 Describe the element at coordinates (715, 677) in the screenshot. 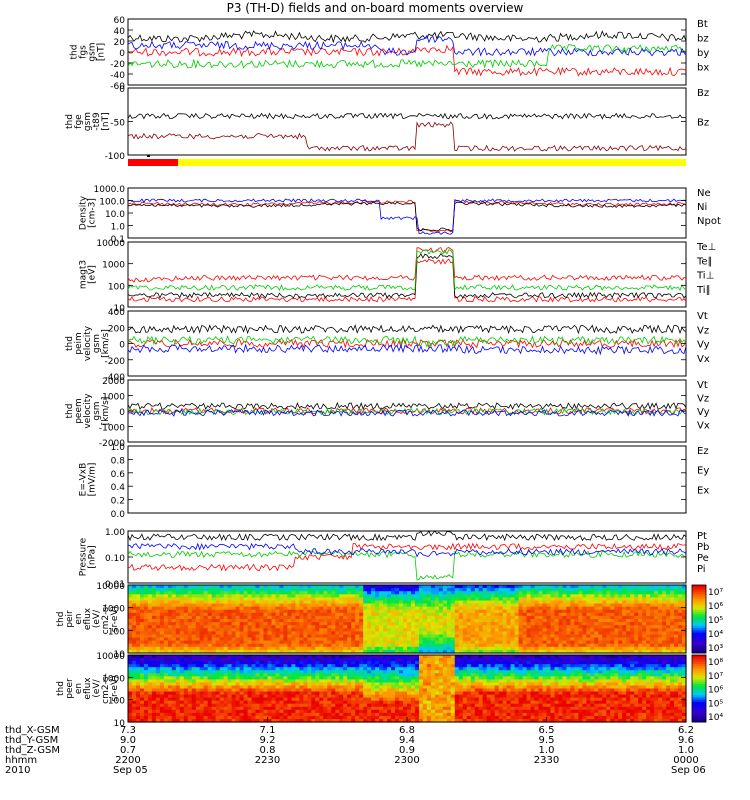

I see `colorbar-tick-label: 10⁷` at that location.